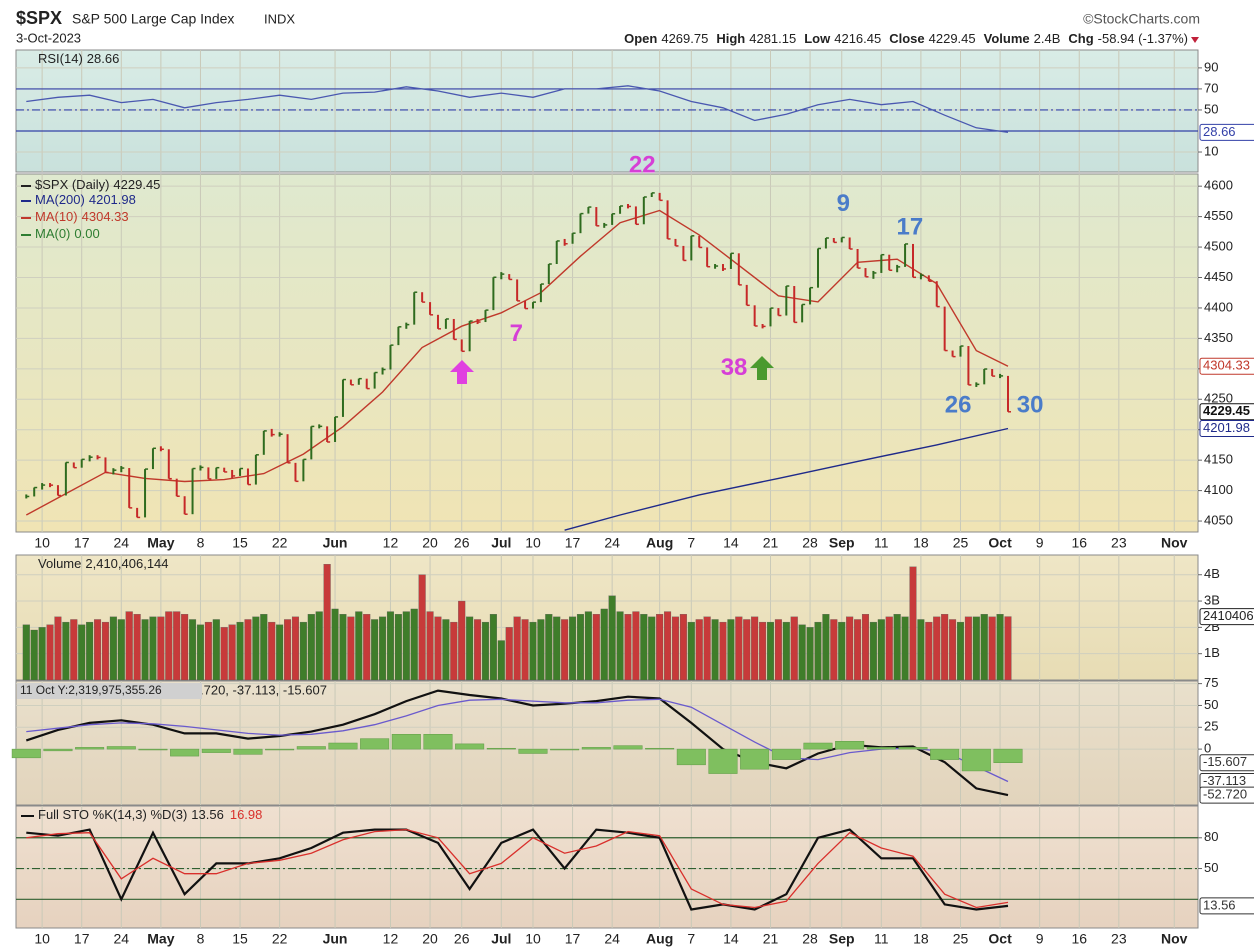  Describe the element at coordinates (52, 233) in the screenshot. I see `legend-name: MA(0)` at that location.